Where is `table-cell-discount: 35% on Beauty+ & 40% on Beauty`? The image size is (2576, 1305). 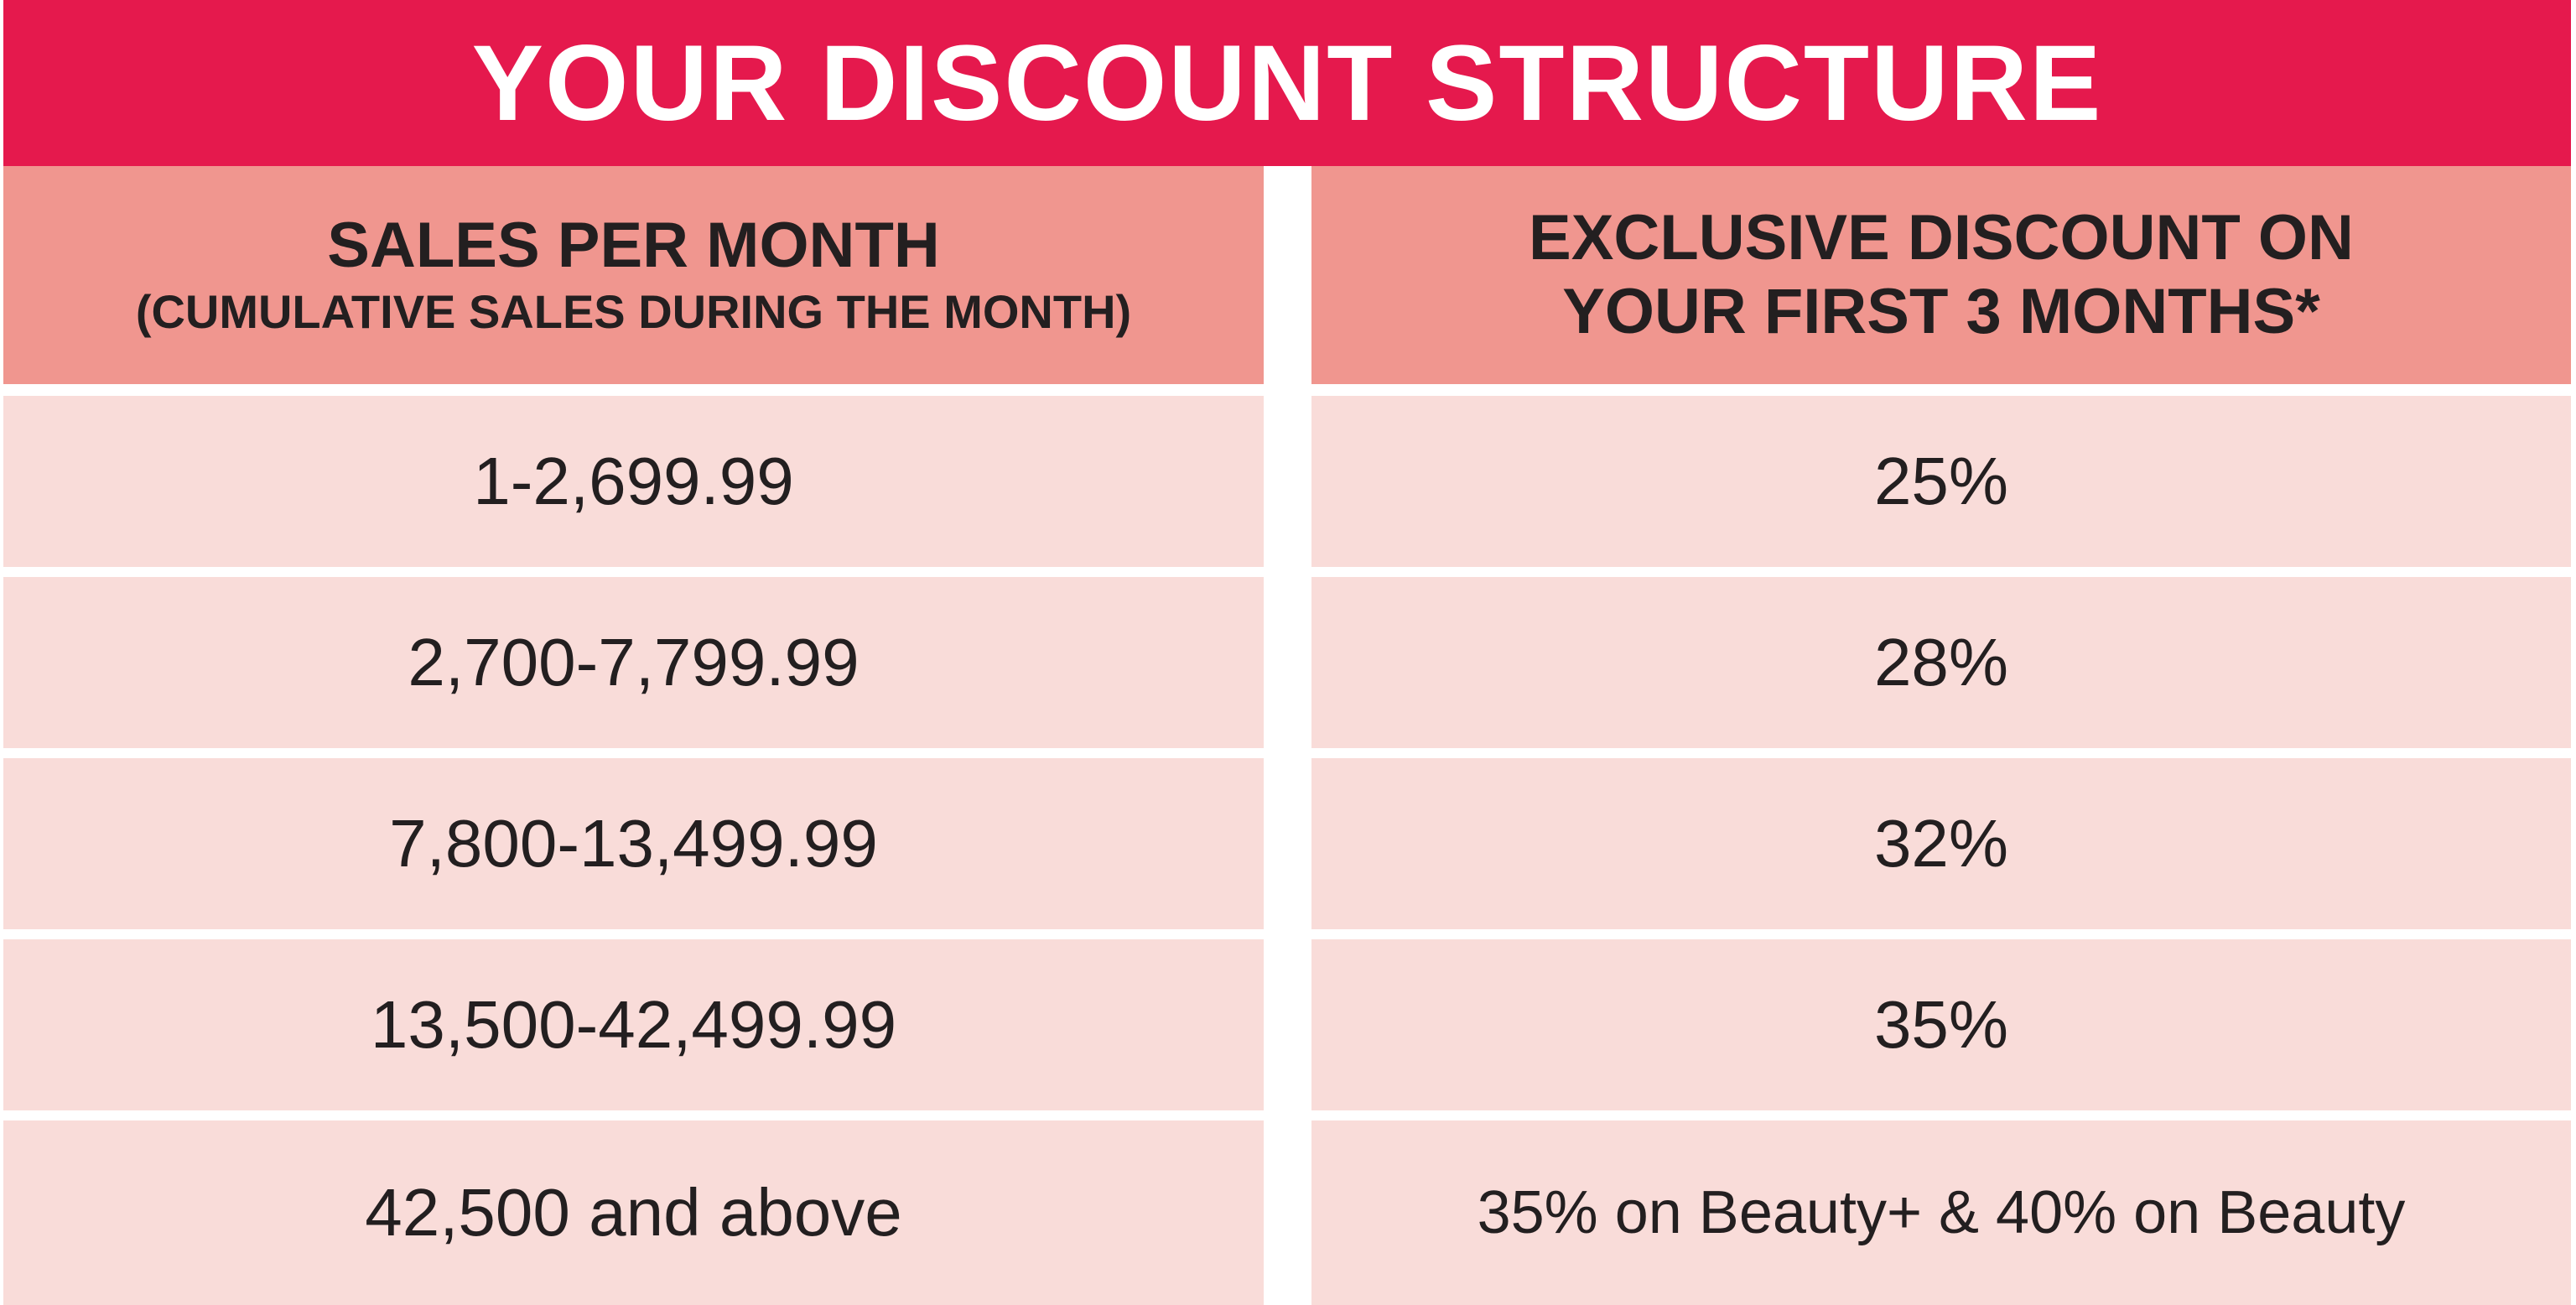
table-cell-discount: 35% on Beauty+ & 40% on Beauty is located at coordinates (1941, 1212).